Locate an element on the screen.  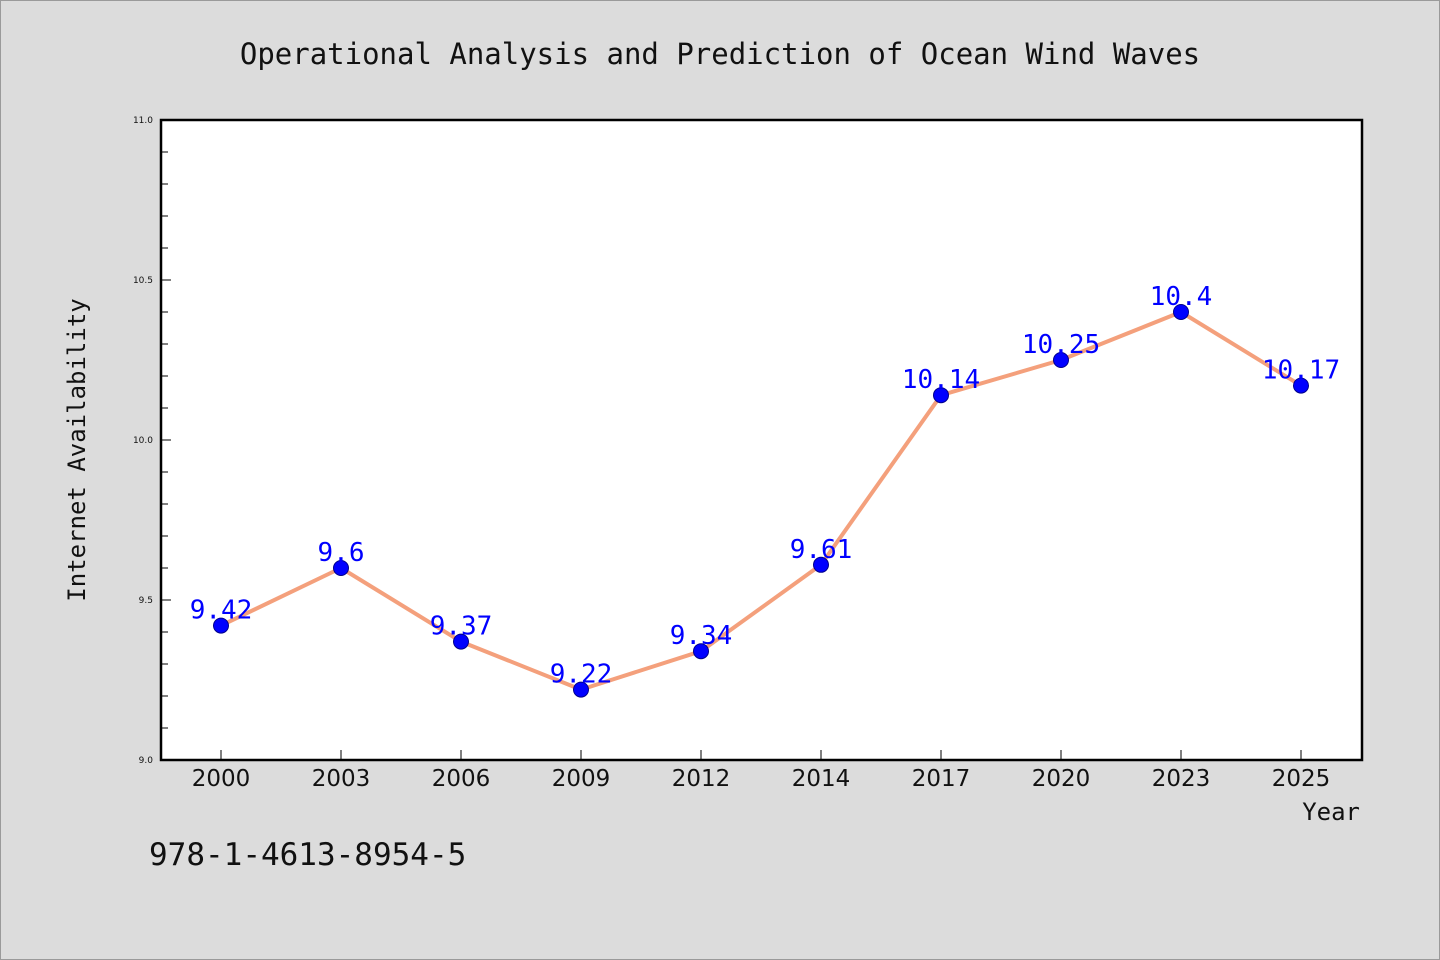
data-label: 10.14 is located at coordinates (941, 380).